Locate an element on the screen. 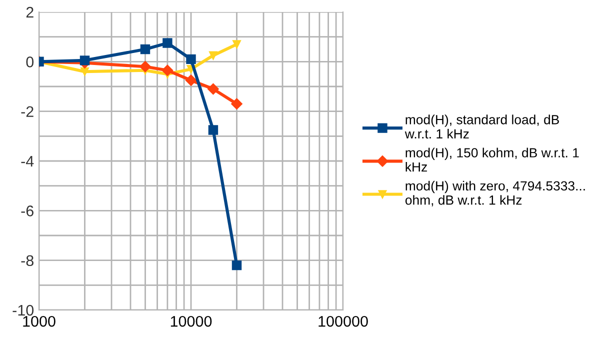 The height and width of the screenshot is (340, 605). x-tick-label: 100000 is located at coordinates (343, 321).